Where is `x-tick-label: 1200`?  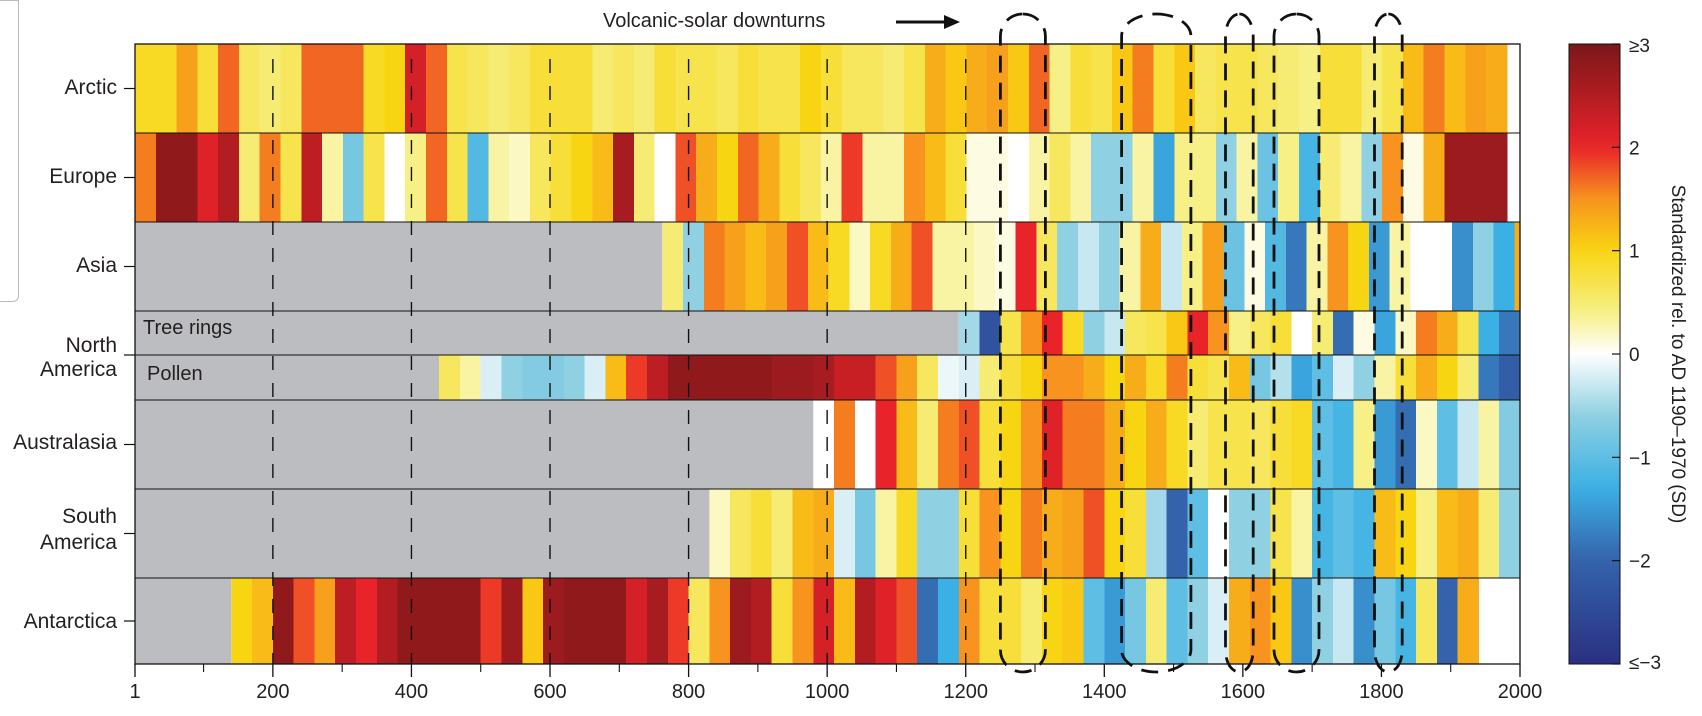 x-tick-label: 1200 is located at coordinates (965, 692).